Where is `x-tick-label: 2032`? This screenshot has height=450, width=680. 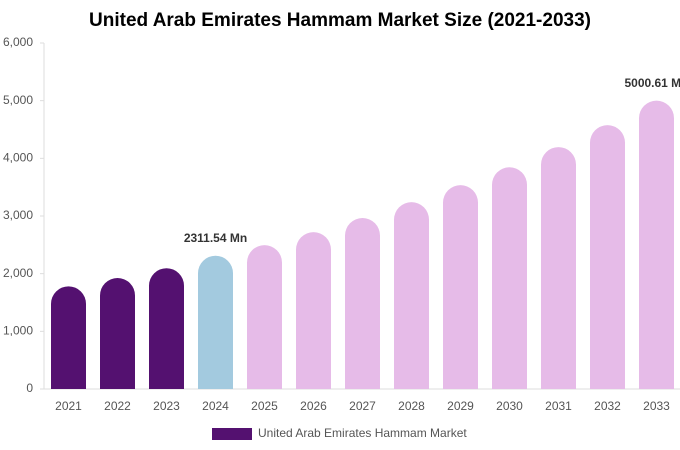 x-tick-label: 2032 is located at coordinates (607, 406).